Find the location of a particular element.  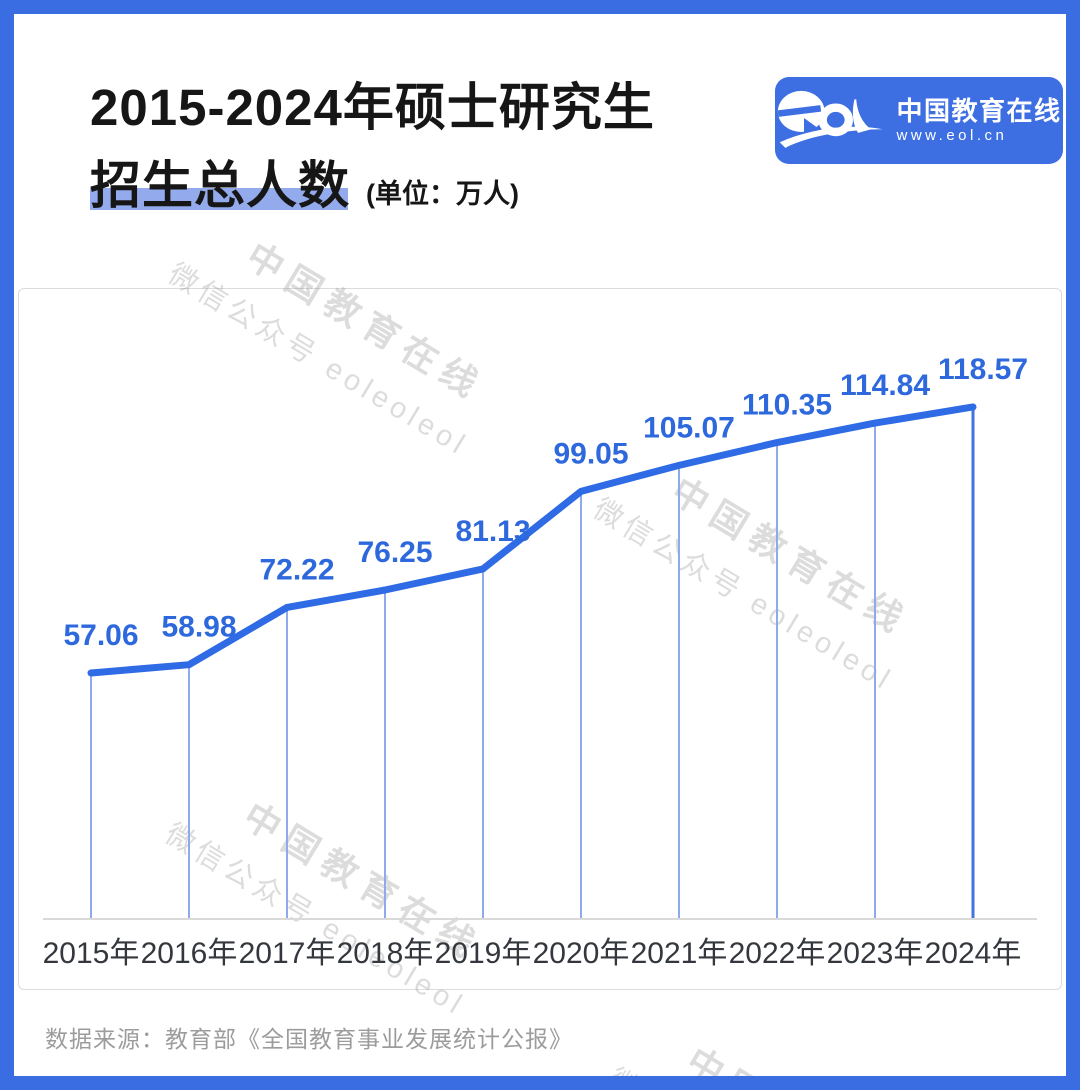

eol-logo-badge: 中国教育在线 www.eol.cn is located at coordinates (919, 120).